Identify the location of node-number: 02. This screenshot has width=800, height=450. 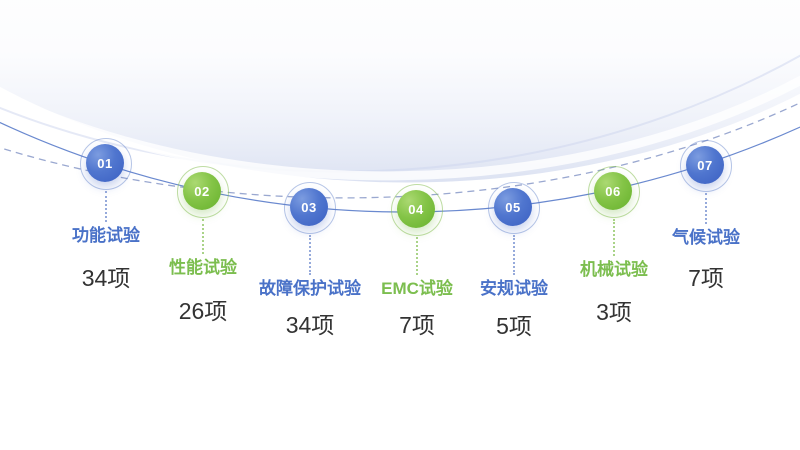
(202, 191).